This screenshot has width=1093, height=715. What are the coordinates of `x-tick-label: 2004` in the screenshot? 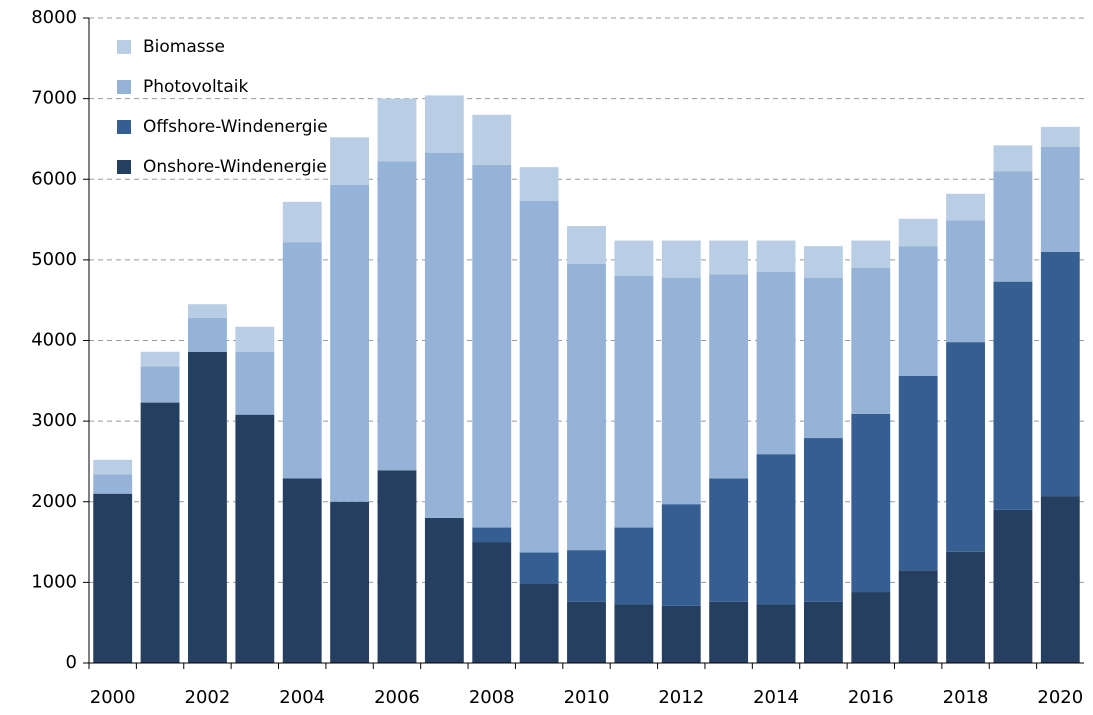 It's located at (302, 697).